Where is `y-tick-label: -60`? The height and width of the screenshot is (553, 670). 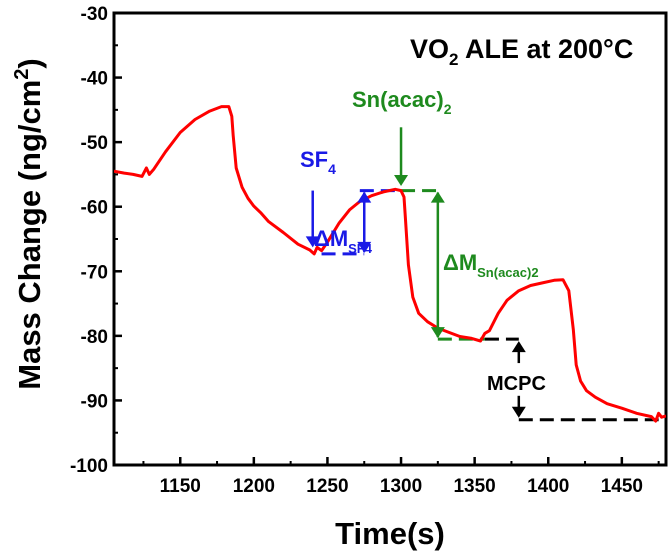
y-tick-label: -60 is located at coordinates (94, 208).